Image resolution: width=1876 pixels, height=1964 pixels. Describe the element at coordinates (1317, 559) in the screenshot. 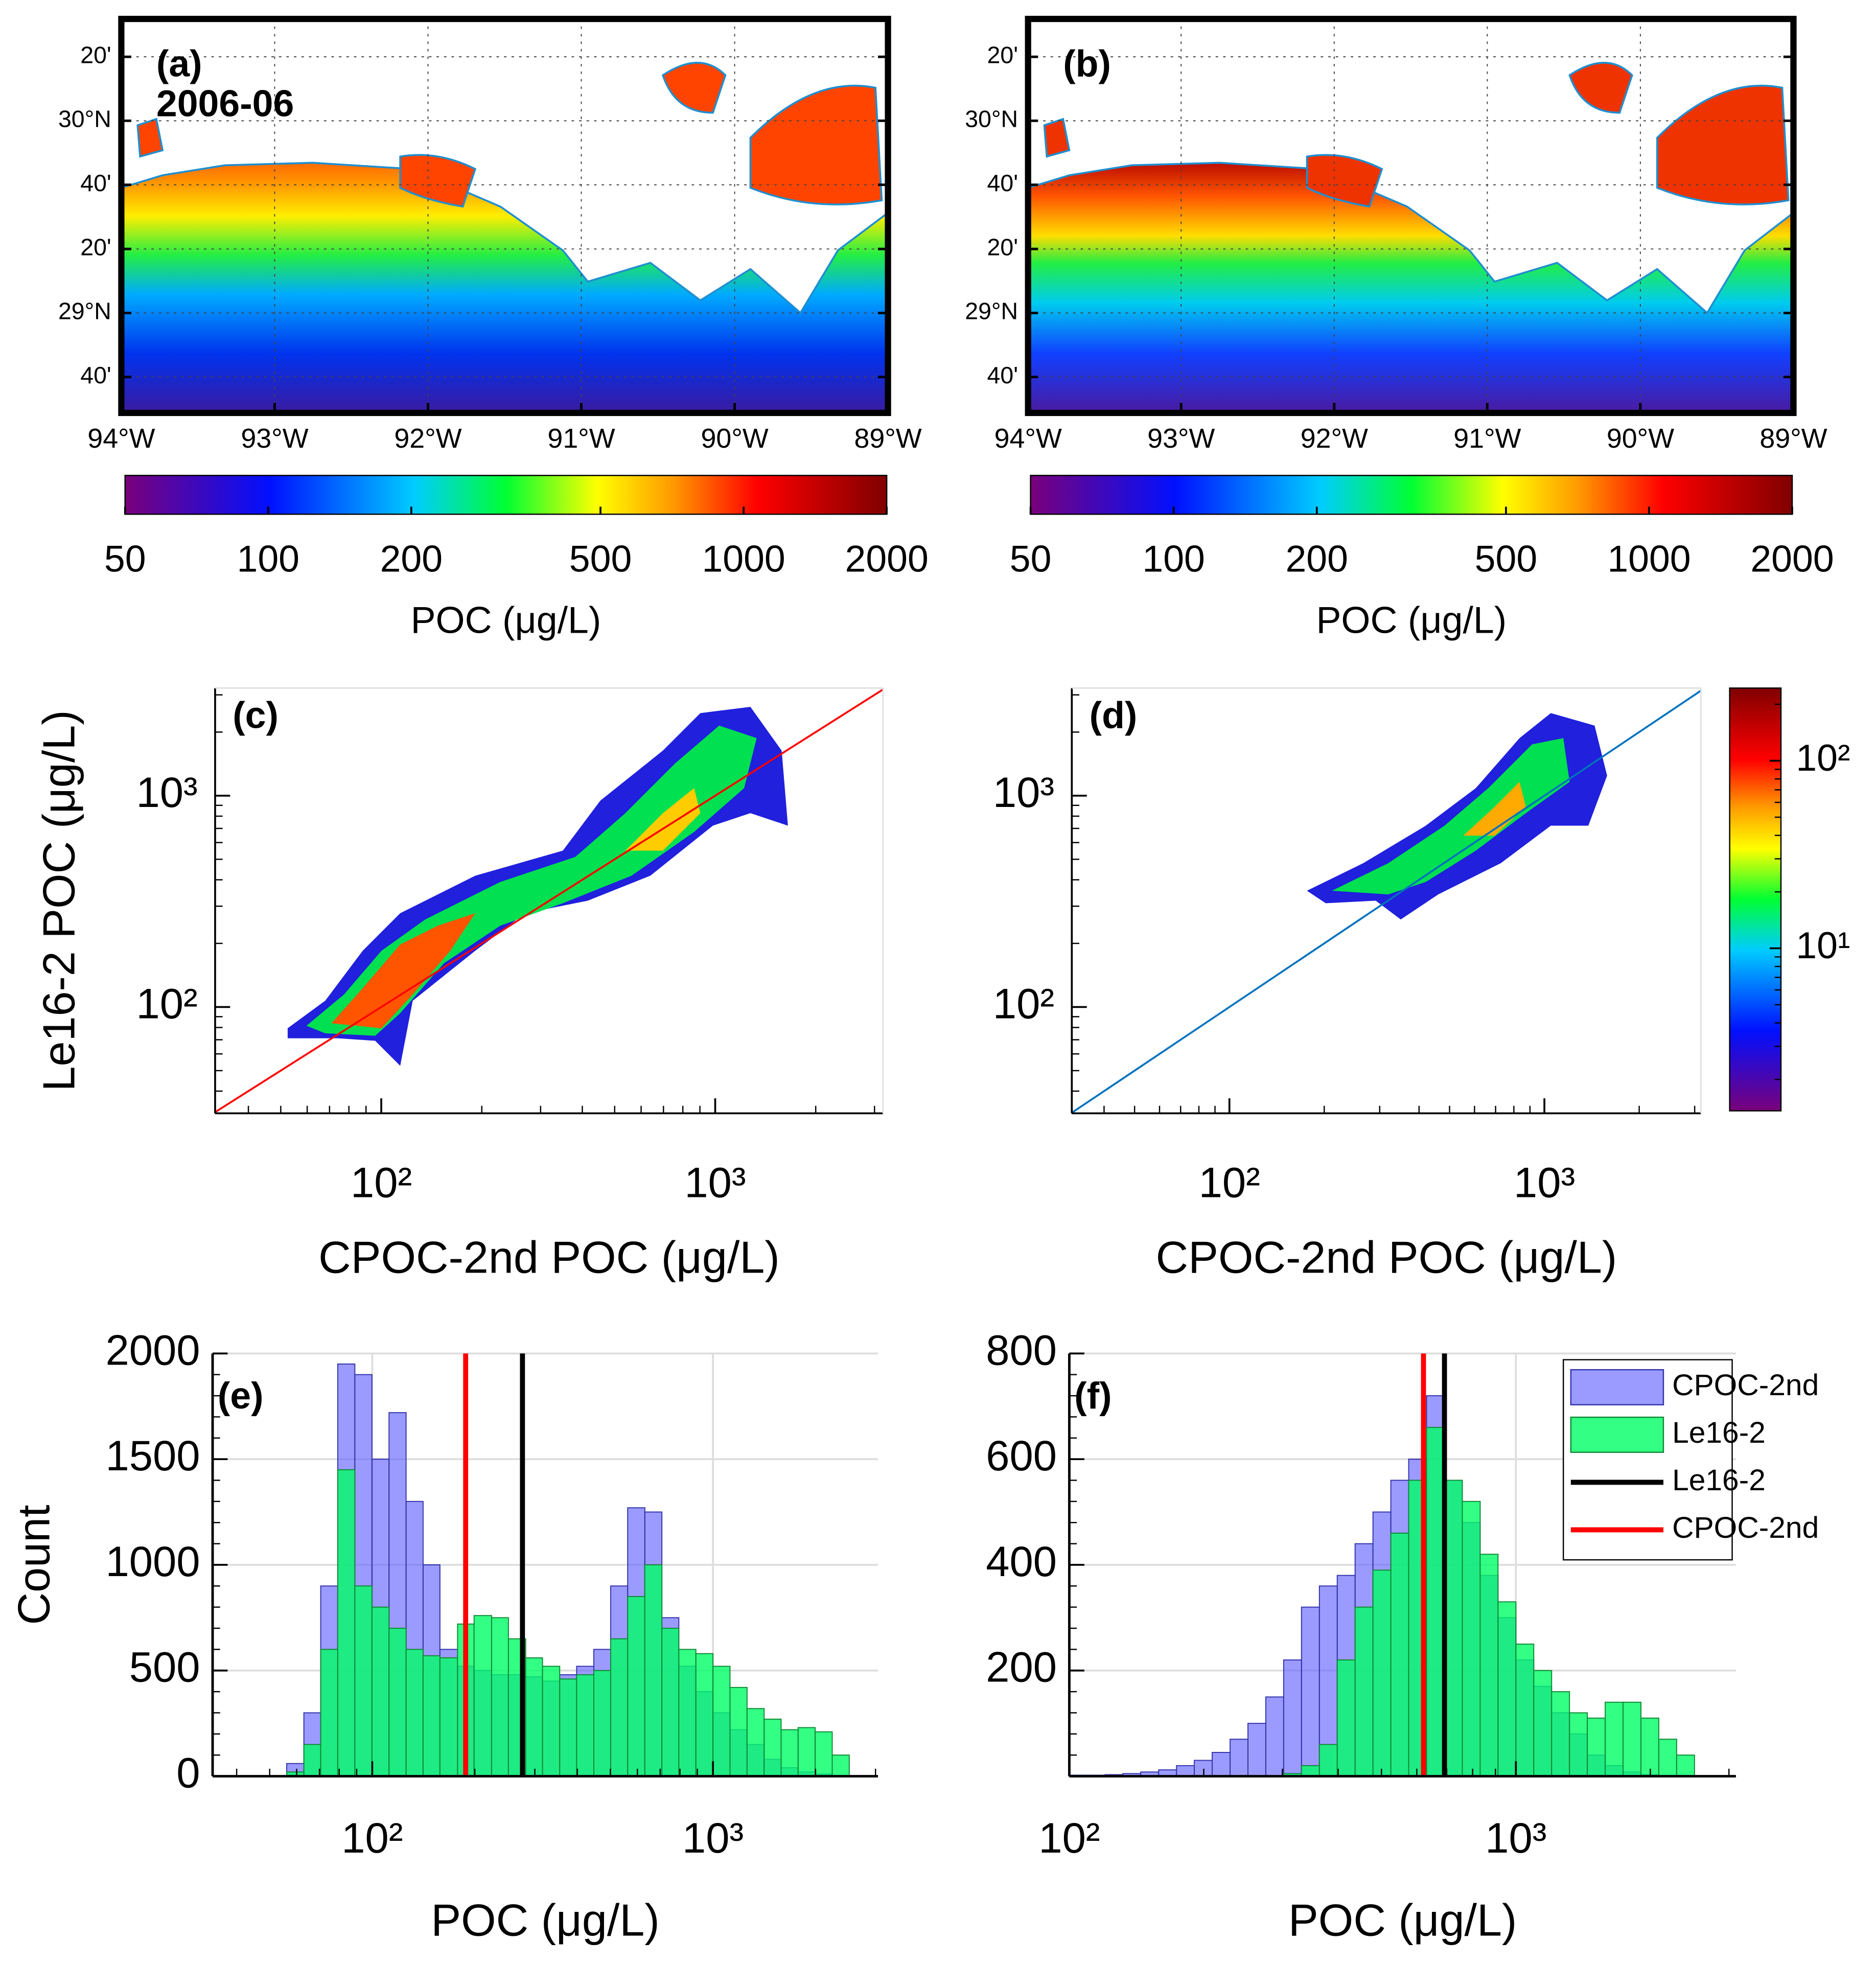

I see `colorbar-tick-label: 200` at that location.